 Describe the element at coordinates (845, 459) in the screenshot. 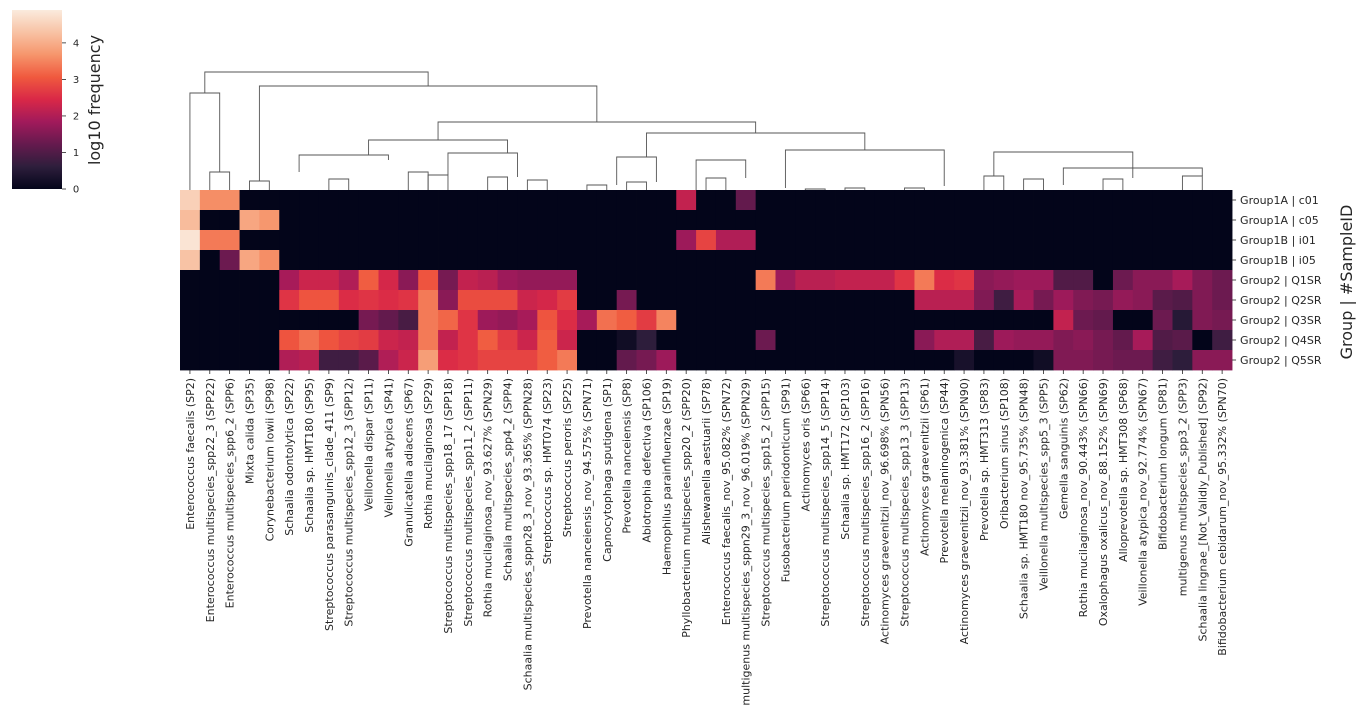

I see `column-label: Schaalia sp. HMT172 (SP103)` at that location.